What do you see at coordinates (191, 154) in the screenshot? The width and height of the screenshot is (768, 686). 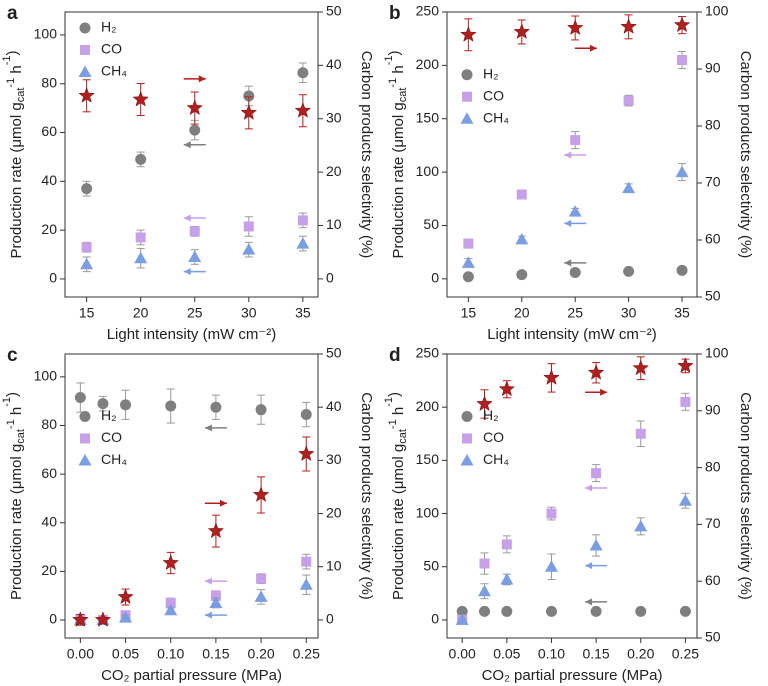 I see `plot-frame` at bounding box center [191, 154].